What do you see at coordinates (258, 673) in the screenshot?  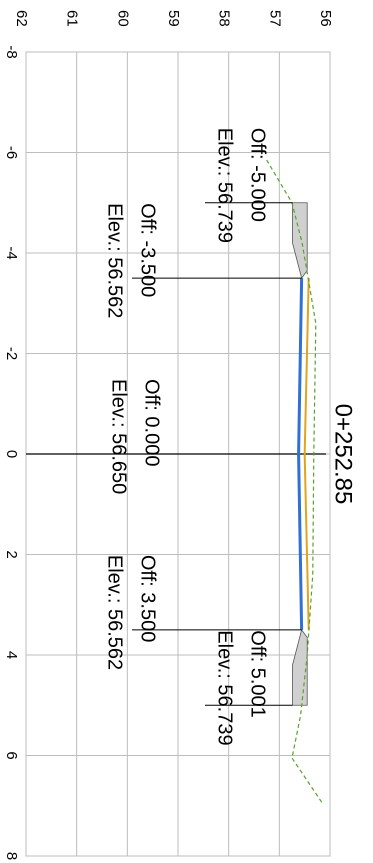 I see `callout-offset-label: Off: 5.001` at bounding box center [258, 673].